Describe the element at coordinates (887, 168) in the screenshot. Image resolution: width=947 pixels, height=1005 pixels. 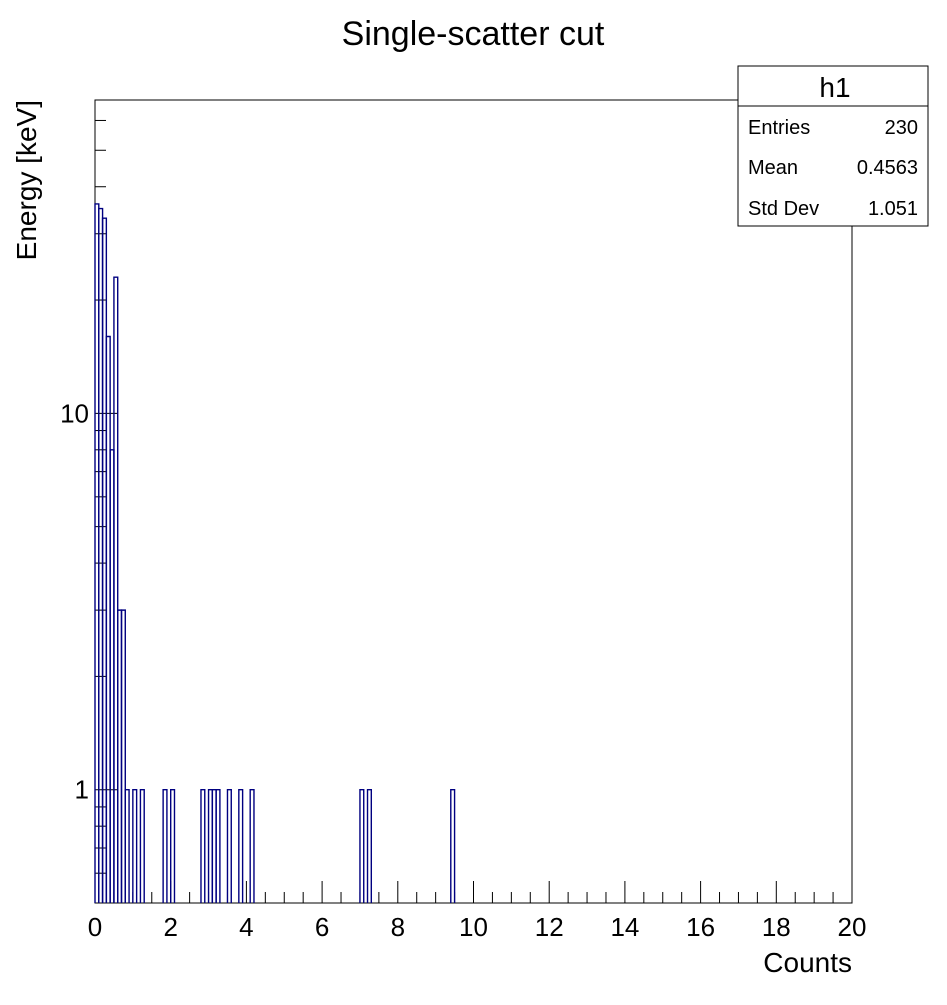
I see `stats-mean-value: 0.4563` at that location.